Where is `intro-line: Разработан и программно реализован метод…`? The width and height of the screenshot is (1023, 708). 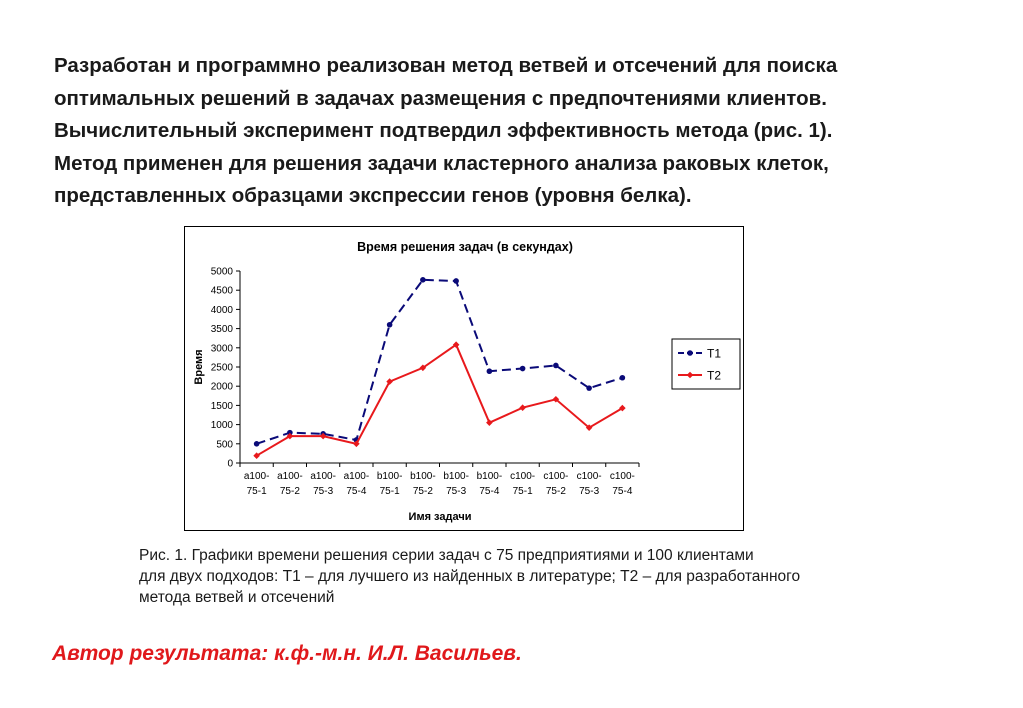 intro-line: Разработан и программно реализован метод… is located at coordinates (446, 65).